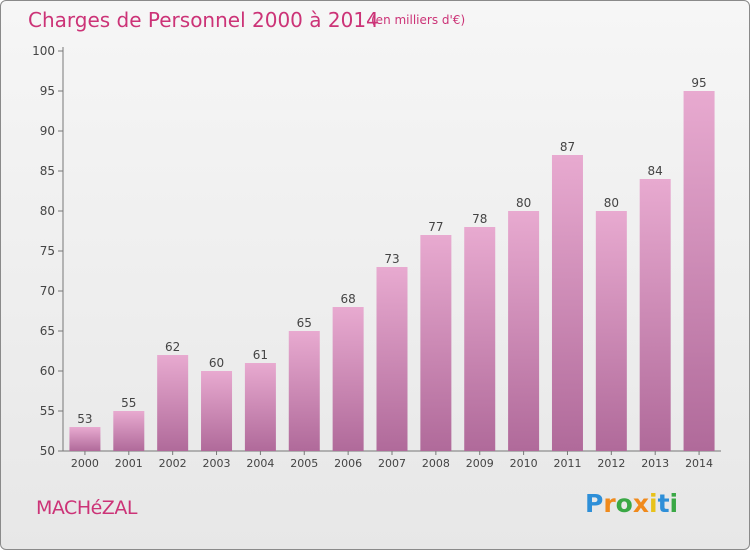 This screenshot has height=550, width=750. What do you see at coordinates (480, 463) in the screenshot?
I see `x-tick-label: 2009` at bounding box center [480, 463].